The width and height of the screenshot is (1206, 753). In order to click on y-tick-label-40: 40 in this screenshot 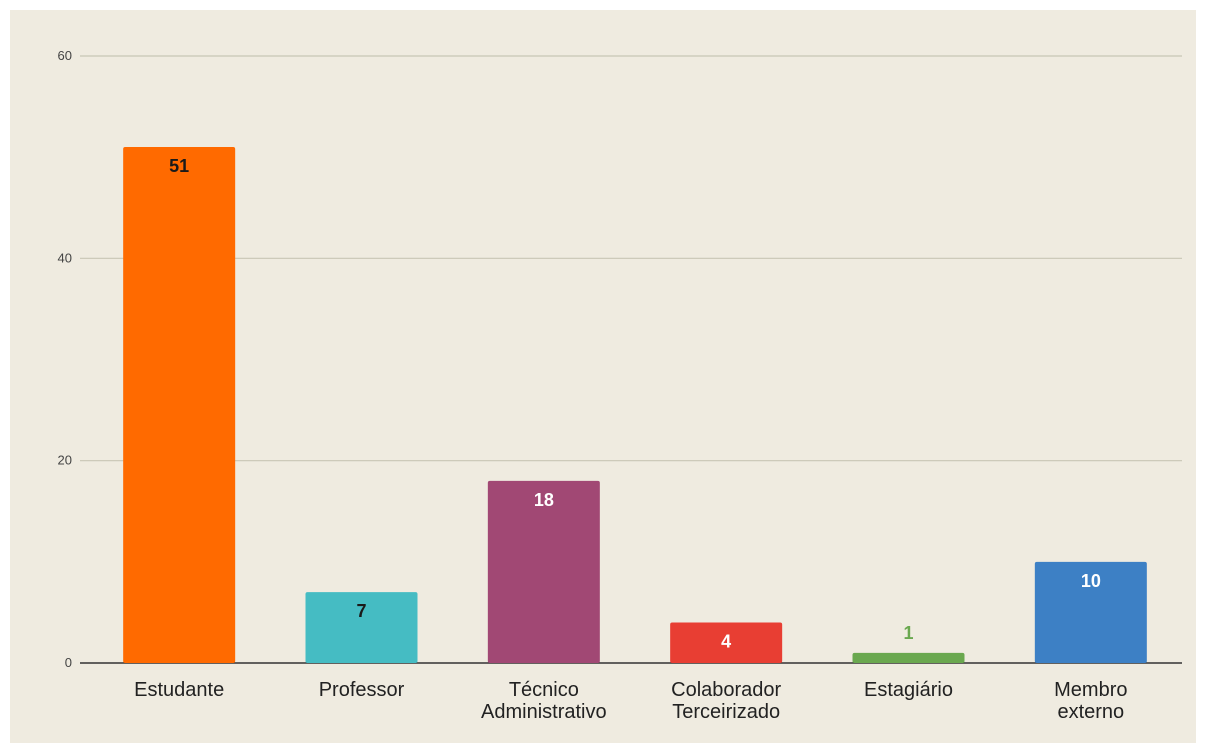, I will do `click(65, 257)`.